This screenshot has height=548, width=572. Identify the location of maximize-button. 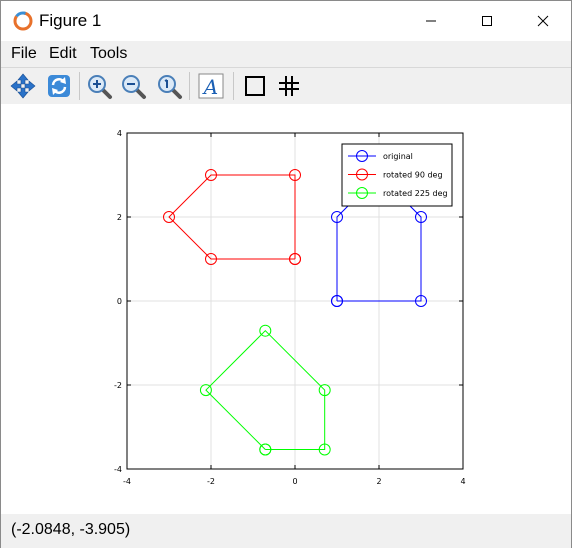
(487, 21).